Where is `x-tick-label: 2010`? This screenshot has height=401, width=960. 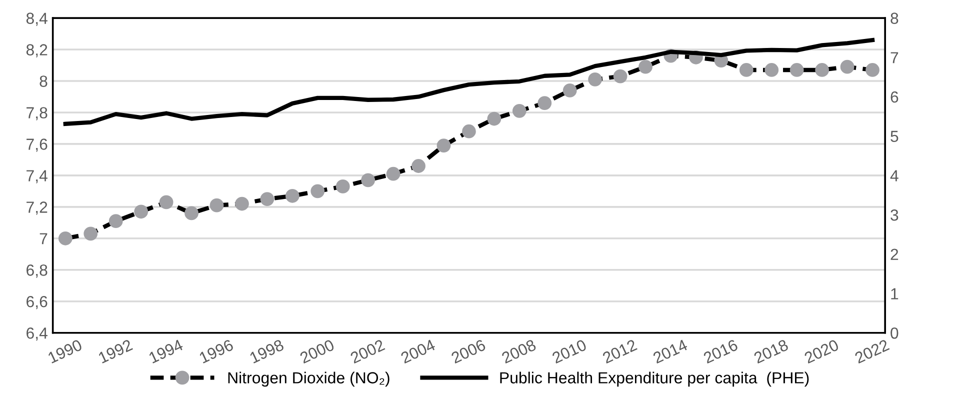 x-tick-label: 2010 is located at coordinates (570, 351).